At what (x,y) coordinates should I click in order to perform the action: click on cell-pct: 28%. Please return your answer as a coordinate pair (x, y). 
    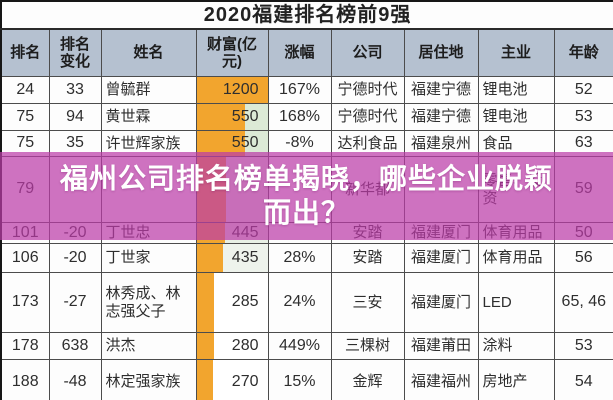
    Looking at the image, I should click on (299, 258).